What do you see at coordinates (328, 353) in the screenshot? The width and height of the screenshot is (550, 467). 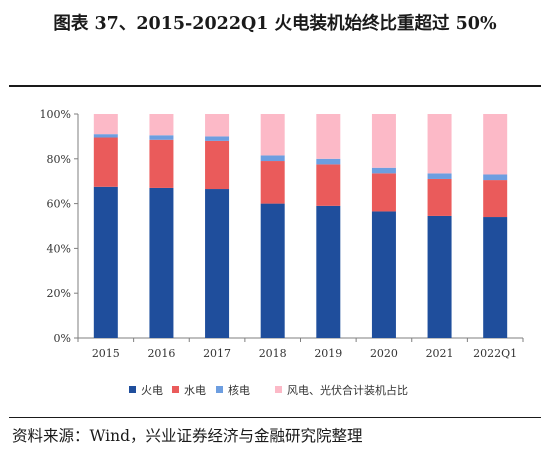 I see `x-tick-label: 2019` at bounding box center [328, 353].